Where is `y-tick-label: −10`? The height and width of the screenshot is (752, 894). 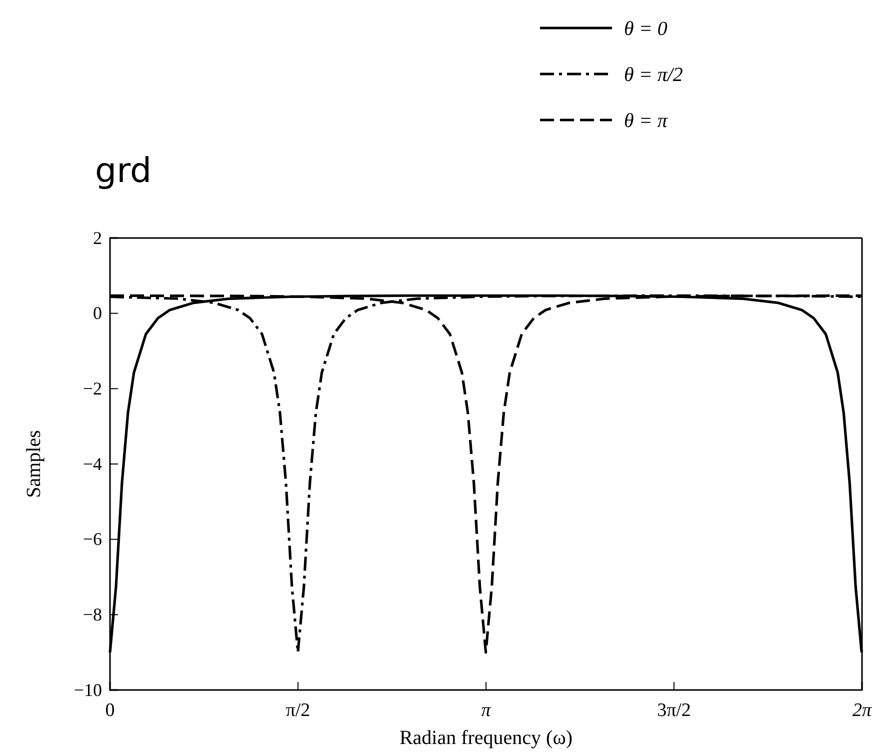 y-tick-label: −10 is located at coordinates (88, 690).